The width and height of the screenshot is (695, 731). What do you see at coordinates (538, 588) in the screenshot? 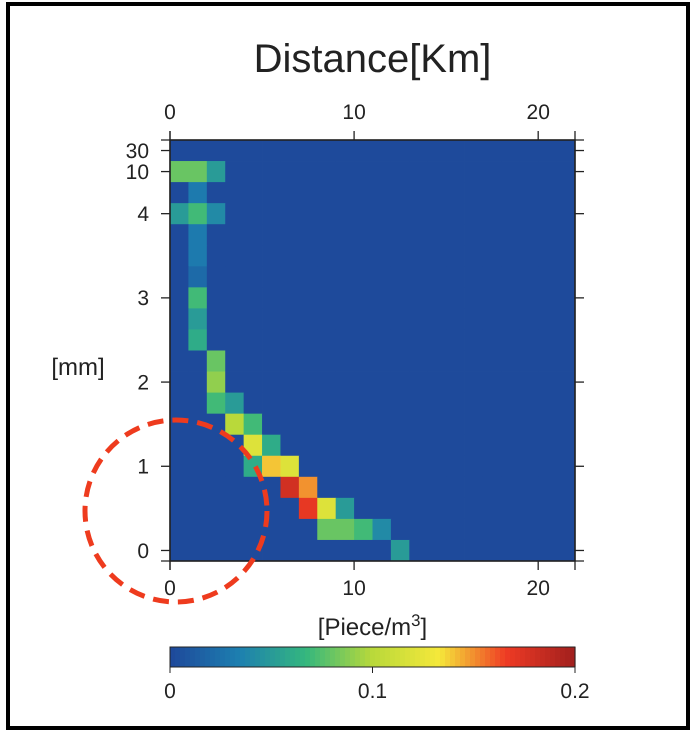
I see `x-tick-label: 20` at bounding box center [538, 588].